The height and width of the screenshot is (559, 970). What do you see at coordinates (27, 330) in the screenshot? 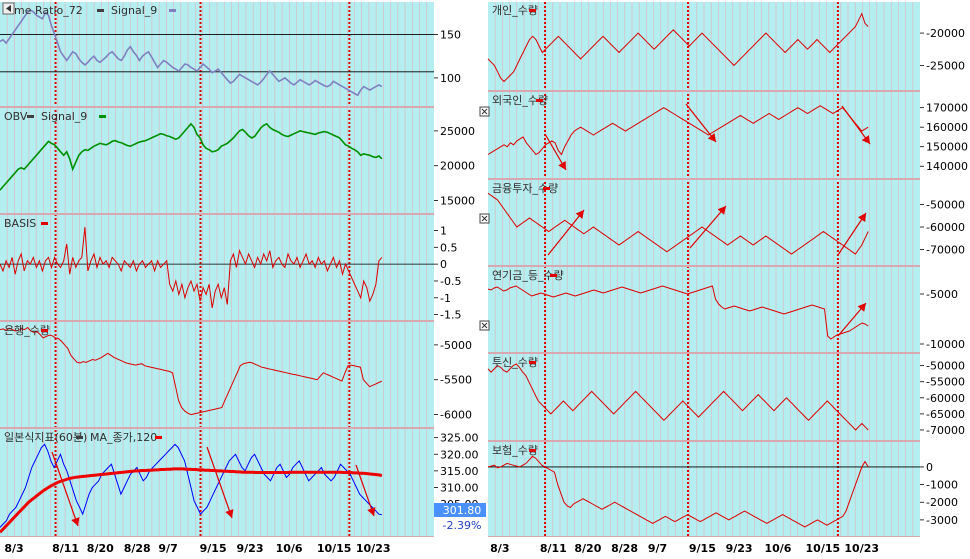
I see `legend-label: 은행_수량` at bounding box center [27, 330].